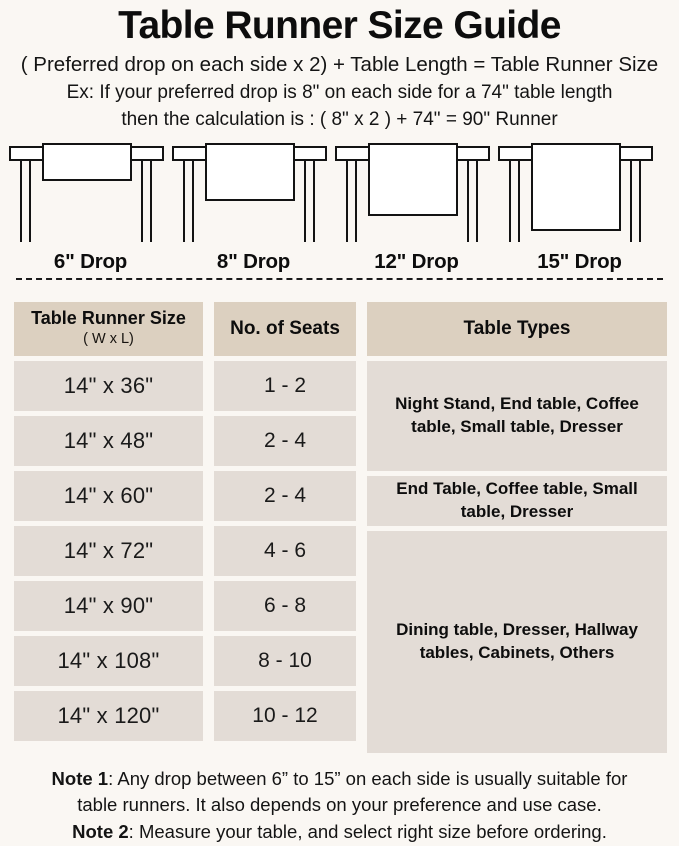 This screenshot has width=679, height=846. I want to click on runner-size-value: 14" x 108", so click(108, 660).